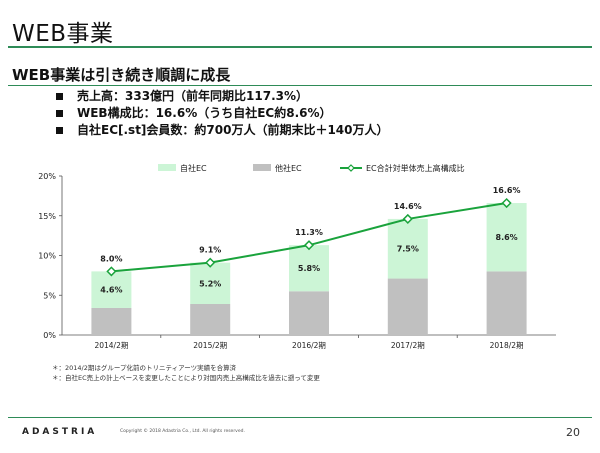 The image size is (600, 453). What do you see at coordinates (309, 232) in the screenshot?
I see `line-data-label: 11.3%` at bounding box center [309, 232].